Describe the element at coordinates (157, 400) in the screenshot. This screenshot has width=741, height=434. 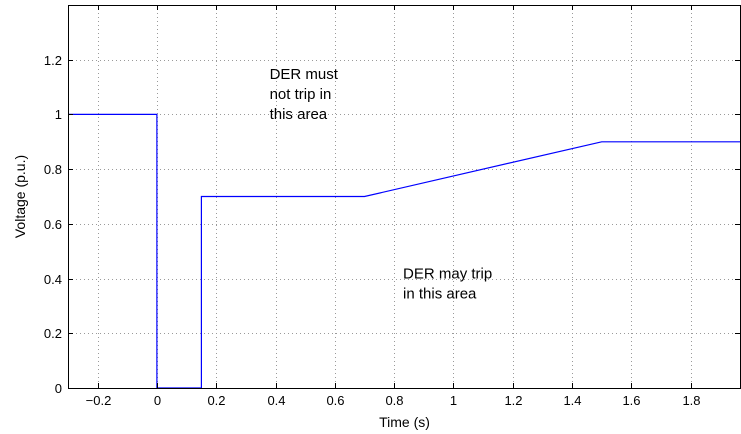
I see `x-tick-label: 0` at that location.